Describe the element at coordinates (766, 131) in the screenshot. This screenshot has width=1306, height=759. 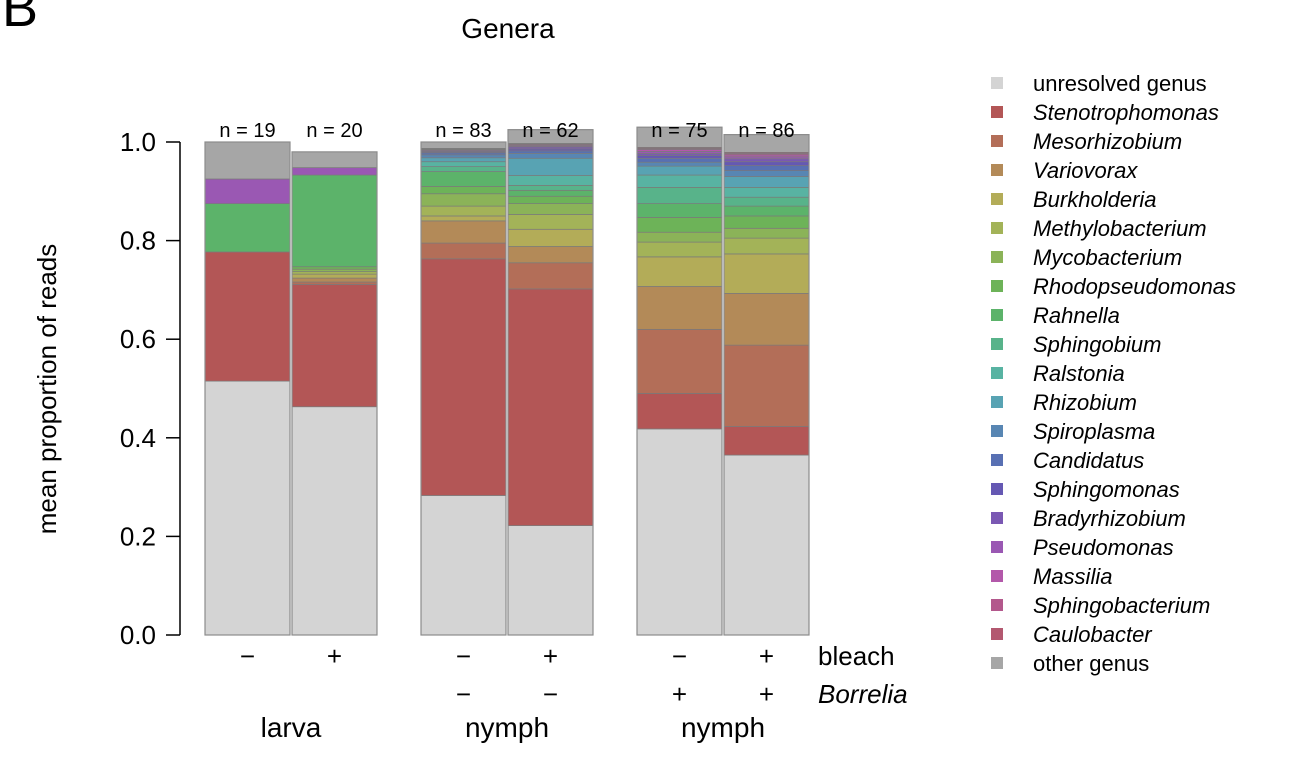
I see `n-label: n = 86` at that location.